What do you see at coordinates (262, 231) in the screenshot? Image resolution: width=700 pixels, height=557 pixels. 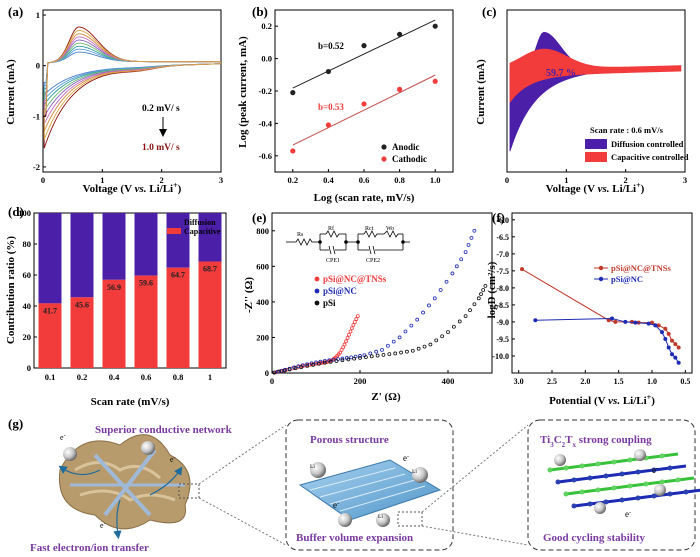 I see `y-tick-label: 800` at bounding box center [262, 231].